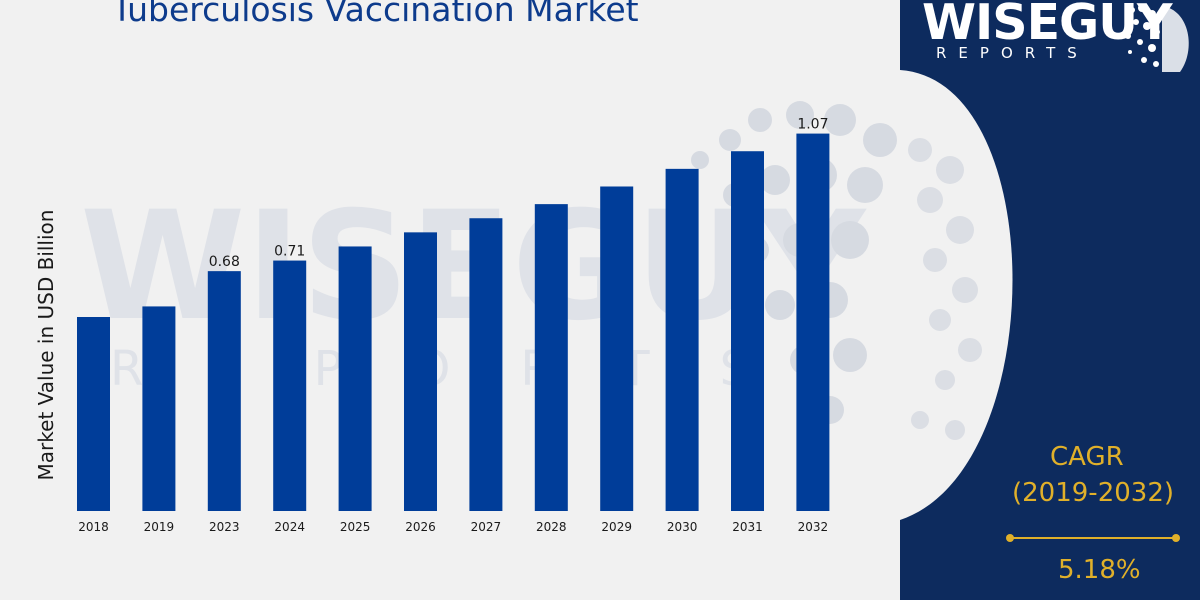  What do you see at coordinates (224, 527) in the screenshot?
I see `x-tick-2023: 2023` at bounding box center [224, 527].